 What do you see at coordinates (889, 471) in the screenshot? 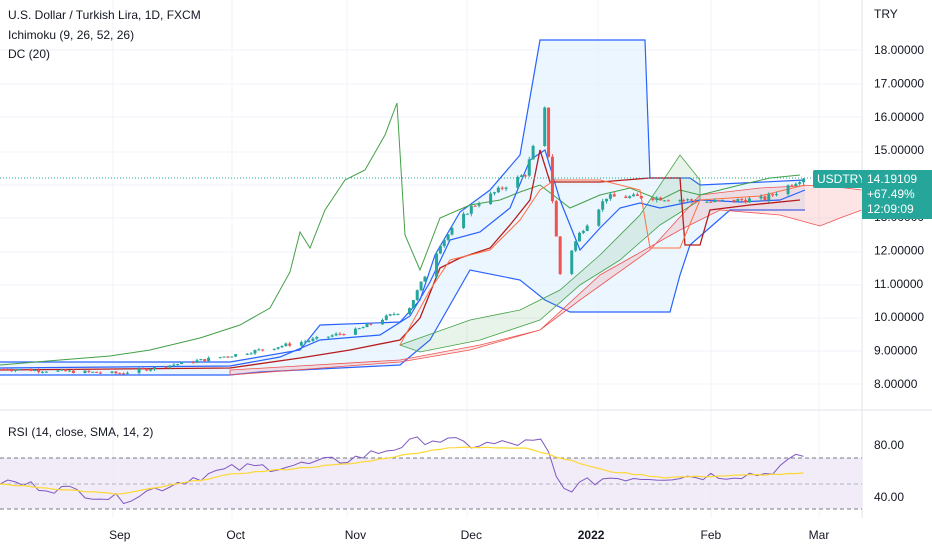
I see `rsi-axis: 40.00 80.00` at bounding box center [889, 471].